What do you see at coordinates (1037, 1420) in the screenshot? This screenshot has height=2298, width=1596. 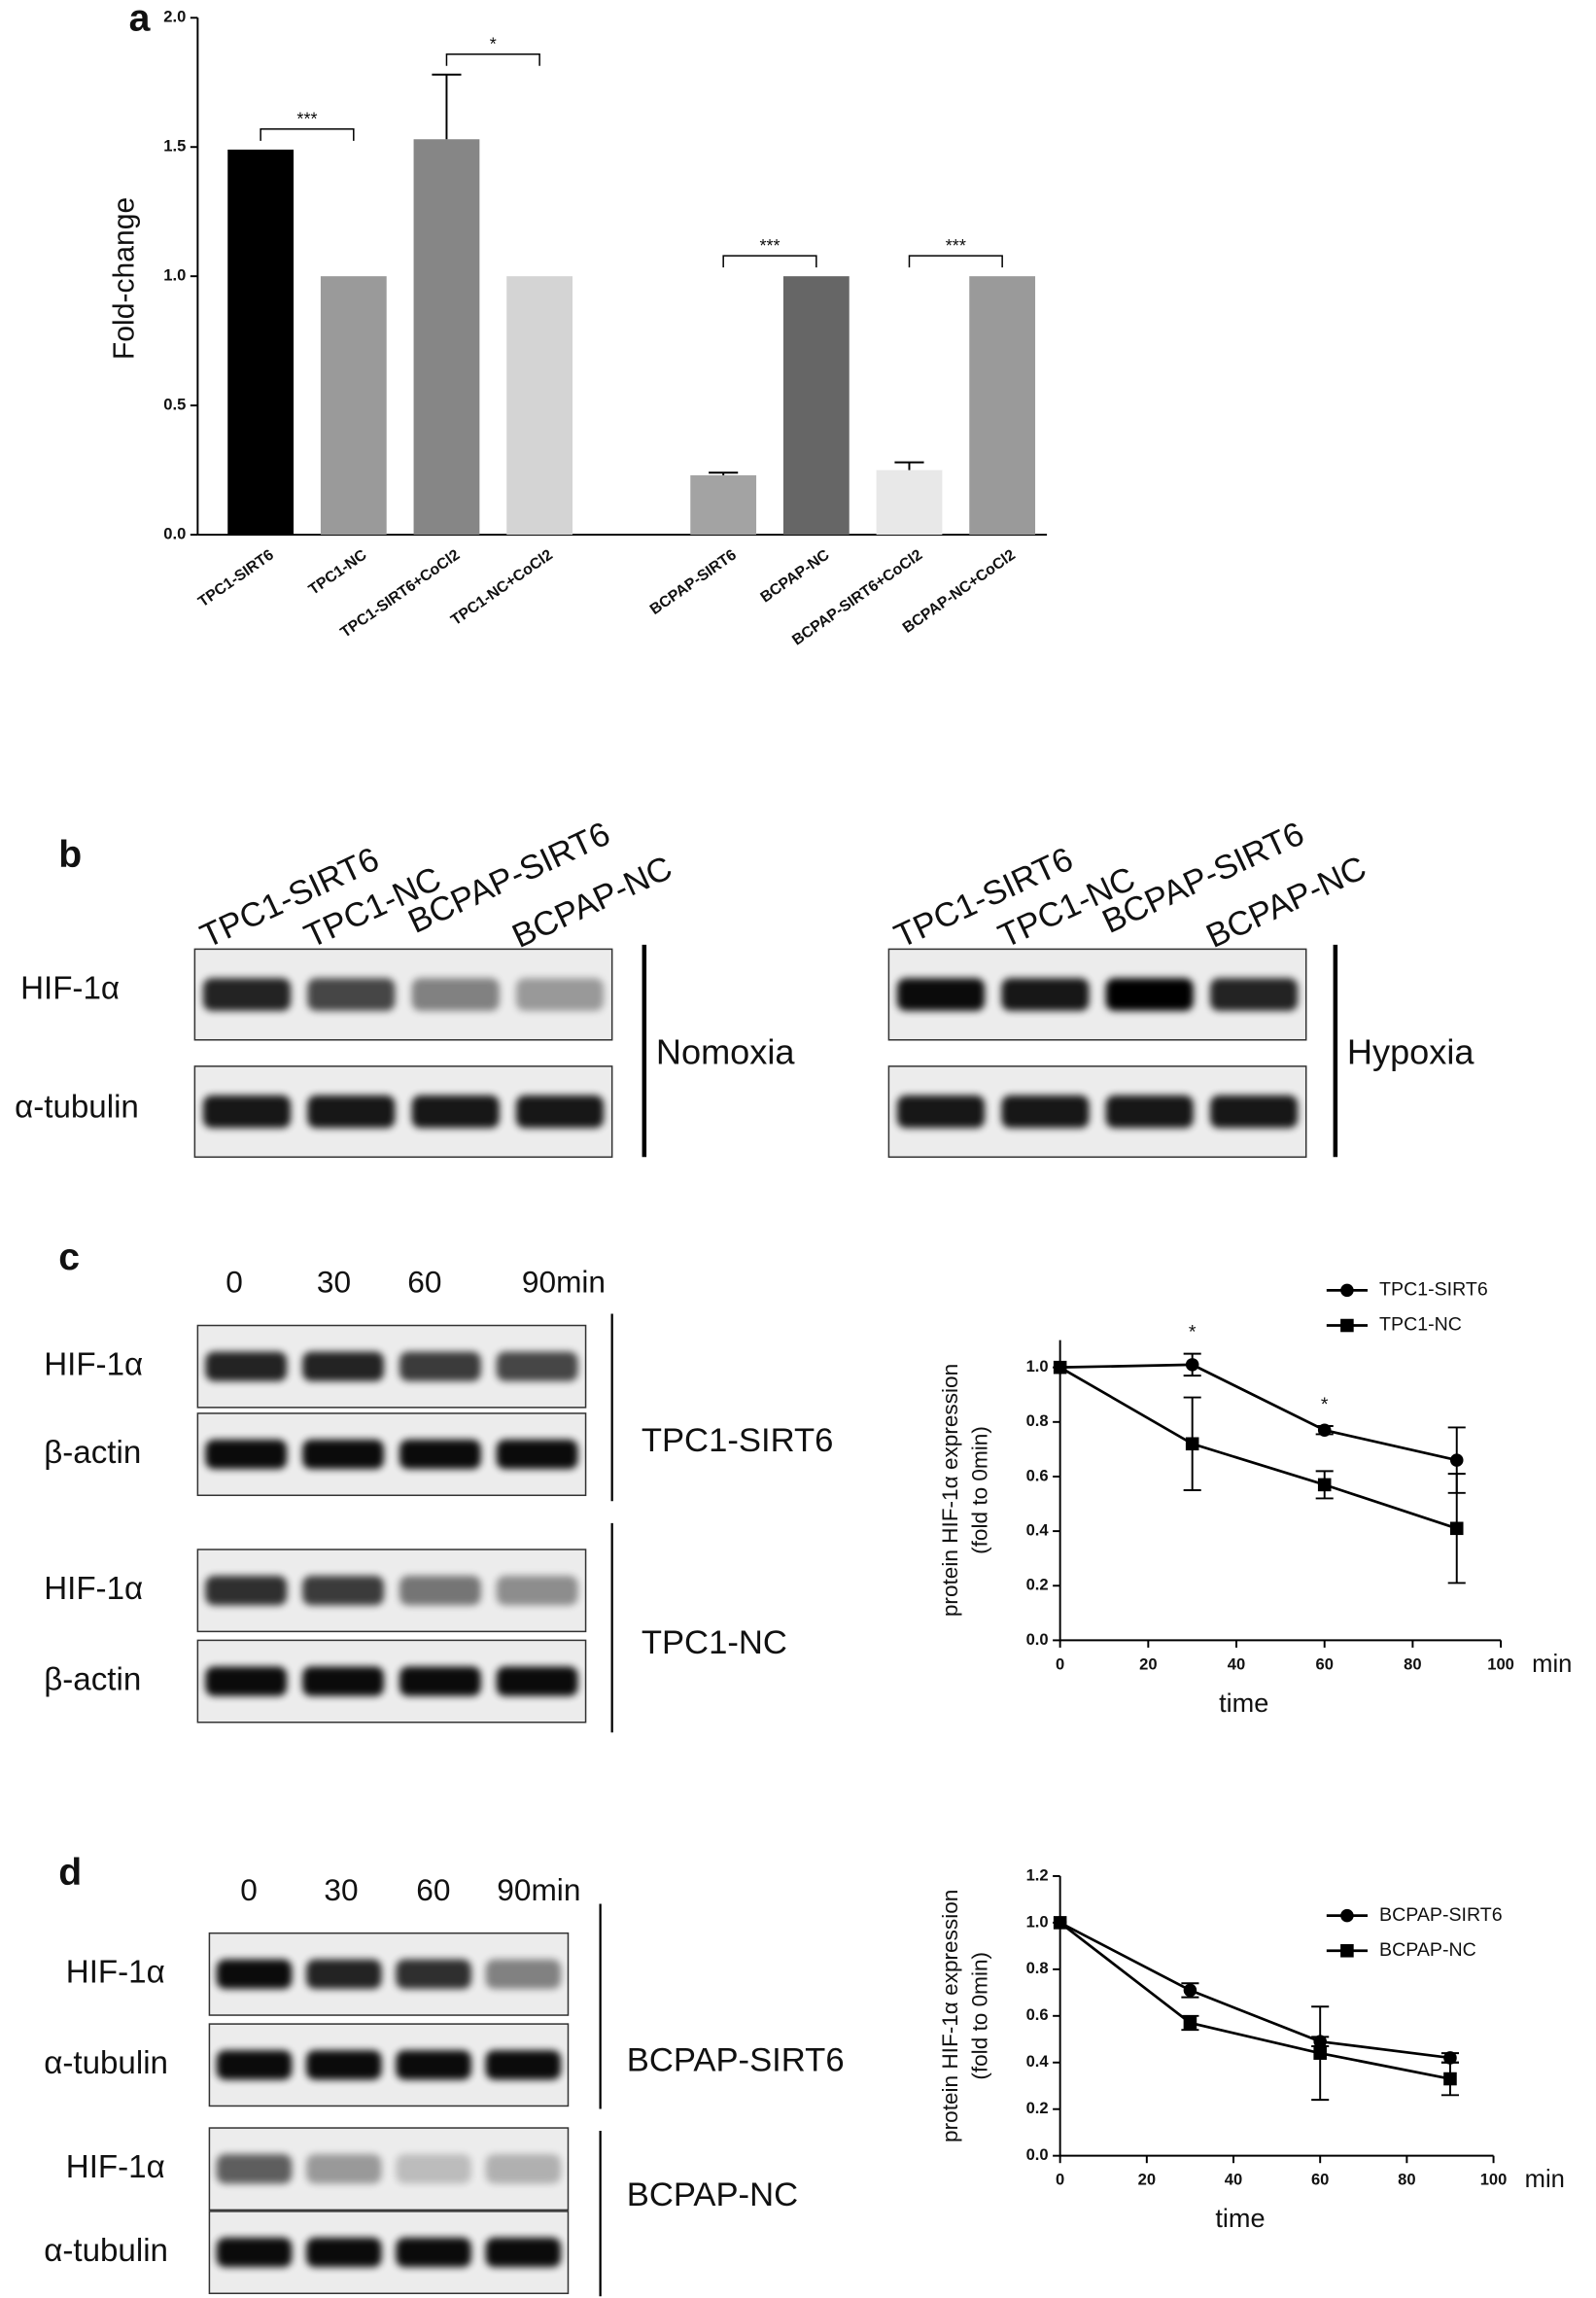 I see `y-tick-label: 0.8` at bounding box center [1037, 1420].